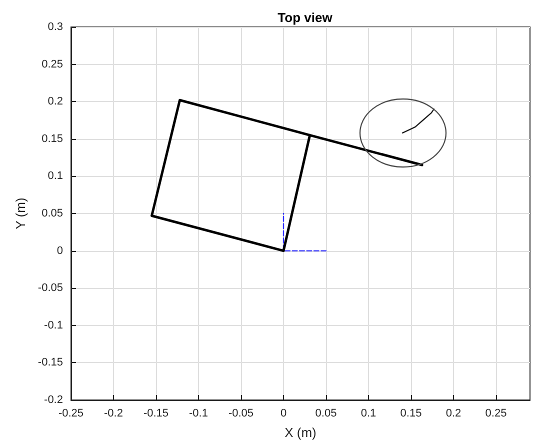 Image resolution: width=536 pixels, height=445 pixels. I want to click on y-axis-title: Y (m), so click(20, 214).